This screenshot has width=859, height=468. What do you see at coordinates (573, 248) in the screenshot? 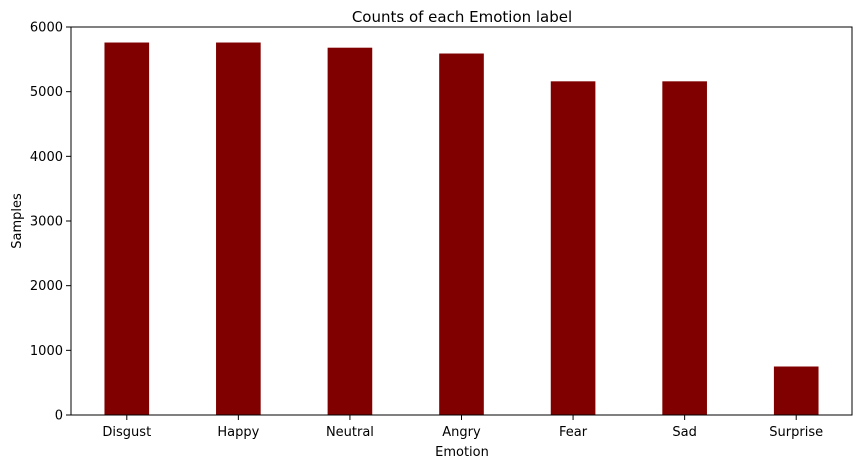
I see `bar-fear` at bounding box center [573, 248].